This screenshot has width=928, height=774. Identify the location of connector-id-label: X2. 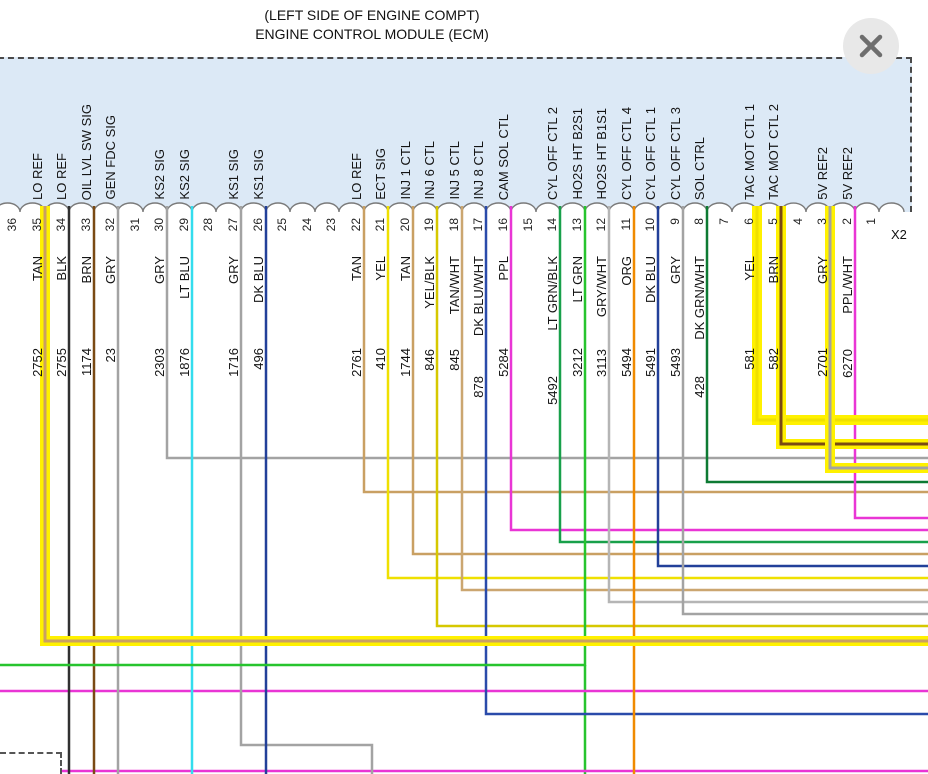
(899, 234).